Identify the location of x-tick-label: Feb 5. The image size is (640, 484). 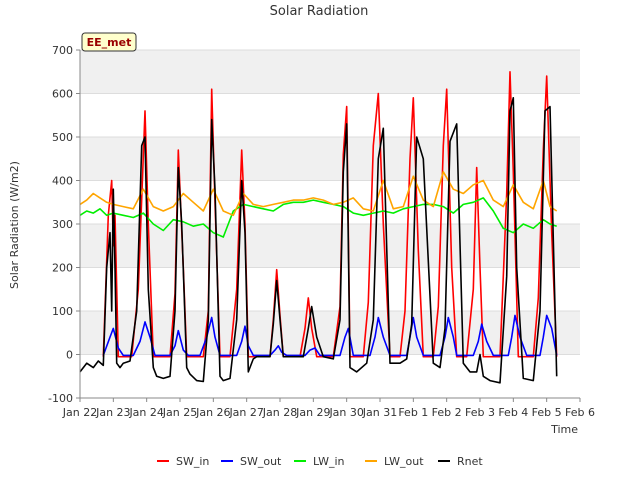
(547, 412).